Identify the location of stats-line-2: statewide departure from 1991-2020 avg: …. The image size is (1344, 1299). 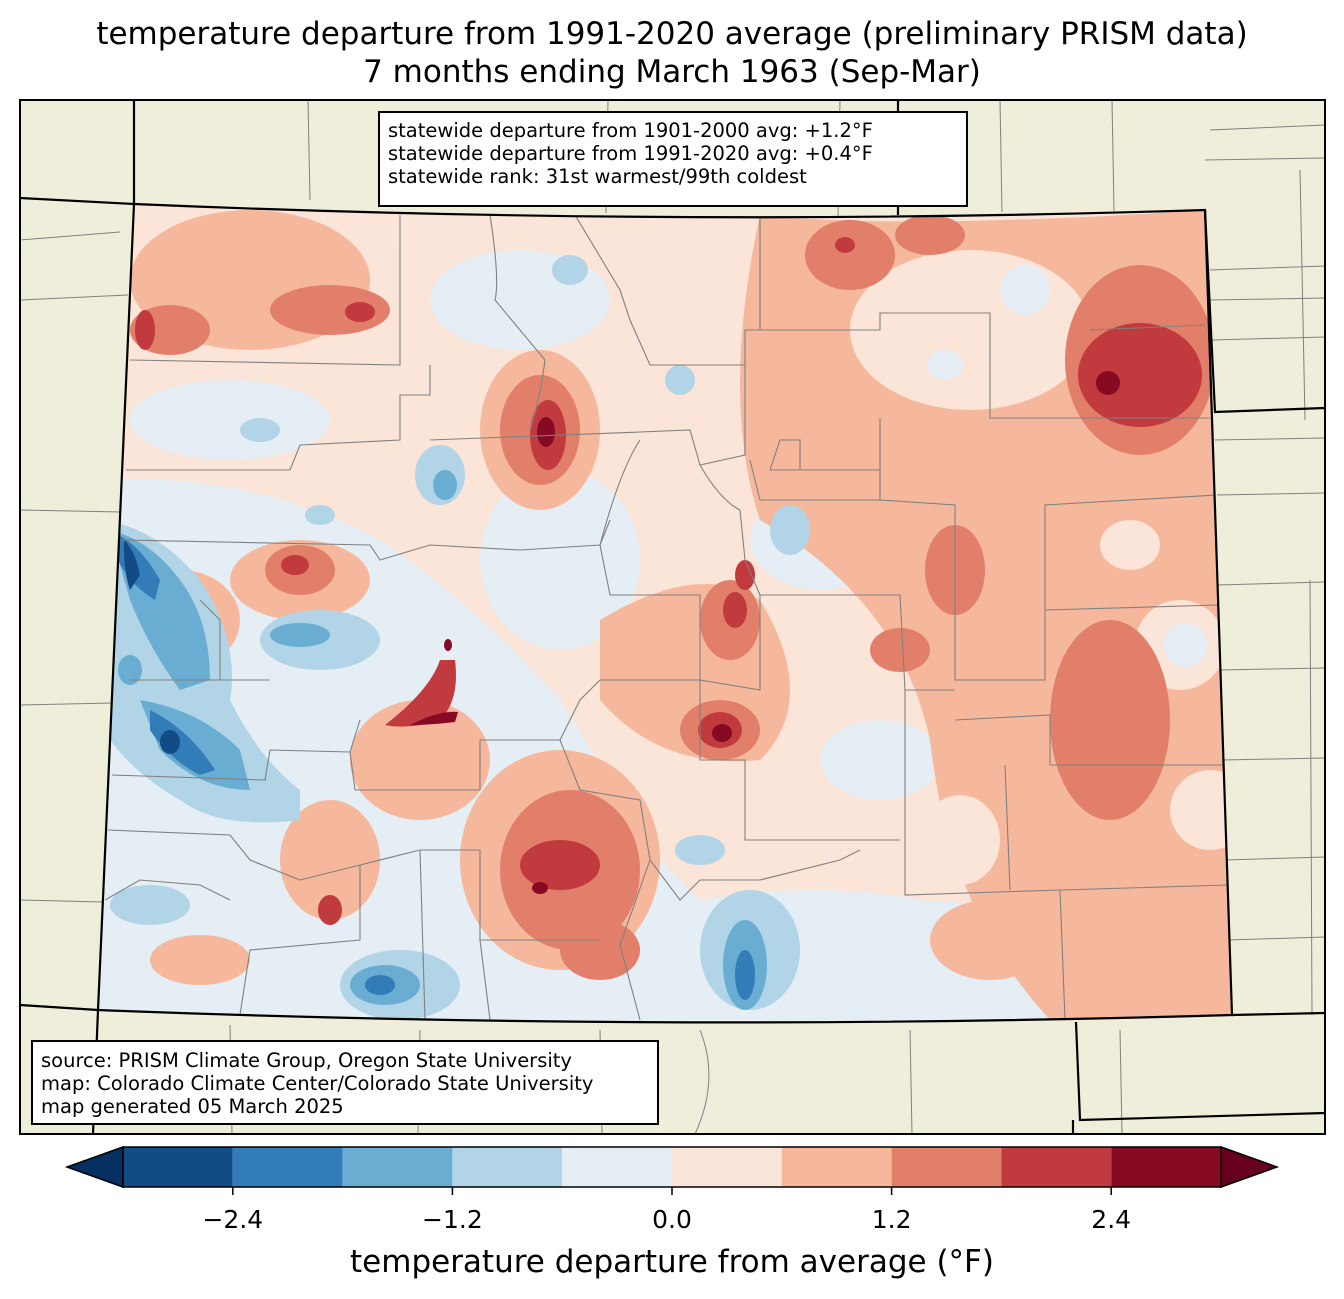
(630, 153).